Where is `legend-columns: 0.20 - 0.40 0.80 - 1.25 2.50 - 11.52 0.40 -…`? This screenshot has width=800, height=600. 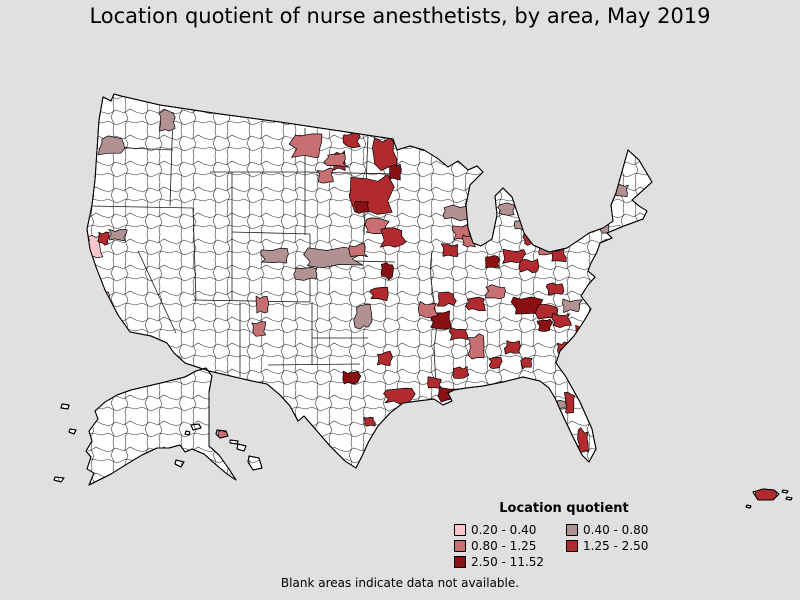
legend-columns: 0.20 - 0.40 0.80 - 1.25 2.50 - 11.52 0.40 -… is located at coordinates (564, 546).